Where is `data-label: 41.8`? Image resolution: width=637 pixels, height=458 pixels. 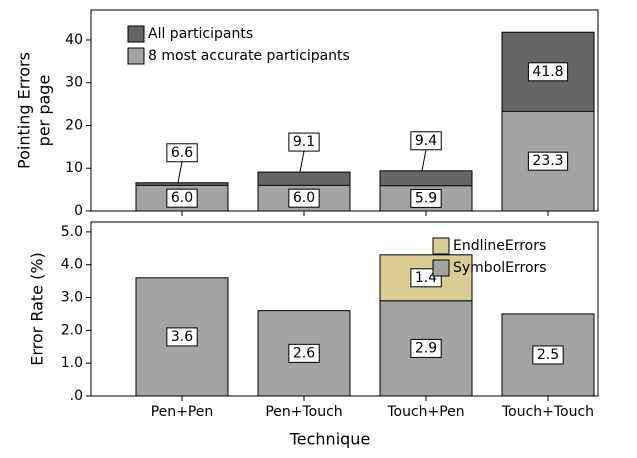
data-label: 41.8 is located at coordinates (547, 72).